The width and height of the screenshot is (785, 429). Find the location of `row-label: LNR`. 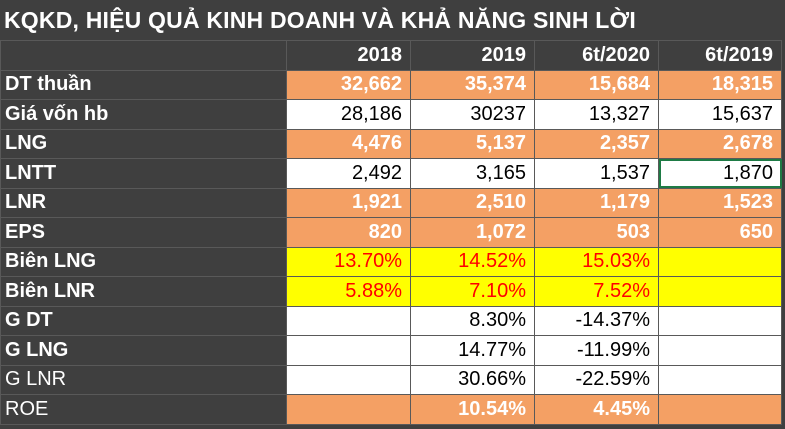

row-label: LNR is located at coordinates (143, 202).